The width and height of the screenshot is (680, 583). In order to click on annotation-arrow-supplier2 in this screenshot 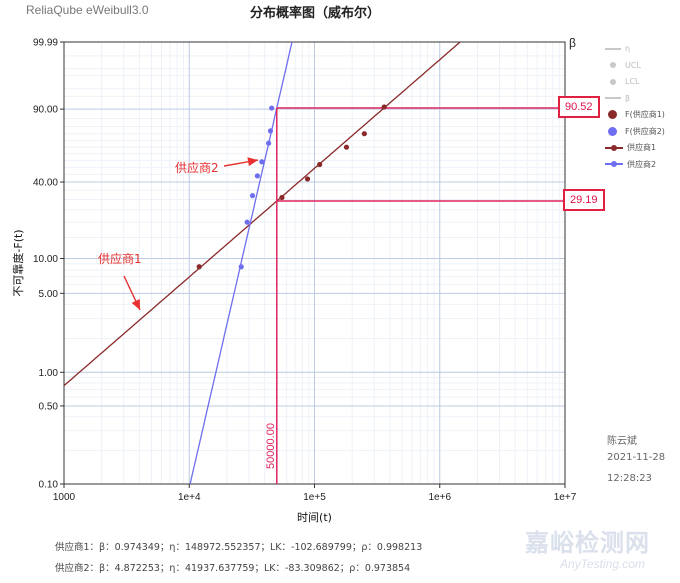, I will do `click(241, 162)`.